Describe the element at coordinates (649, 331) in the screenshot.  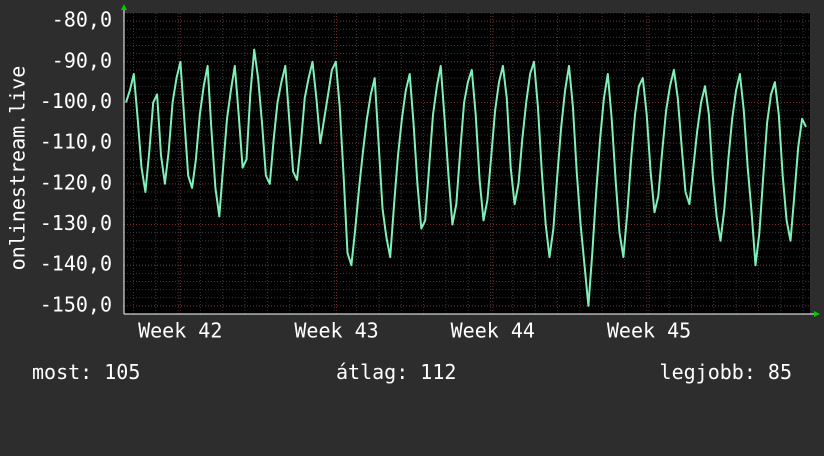
I see `x-tick-label: Week 45` at that location.